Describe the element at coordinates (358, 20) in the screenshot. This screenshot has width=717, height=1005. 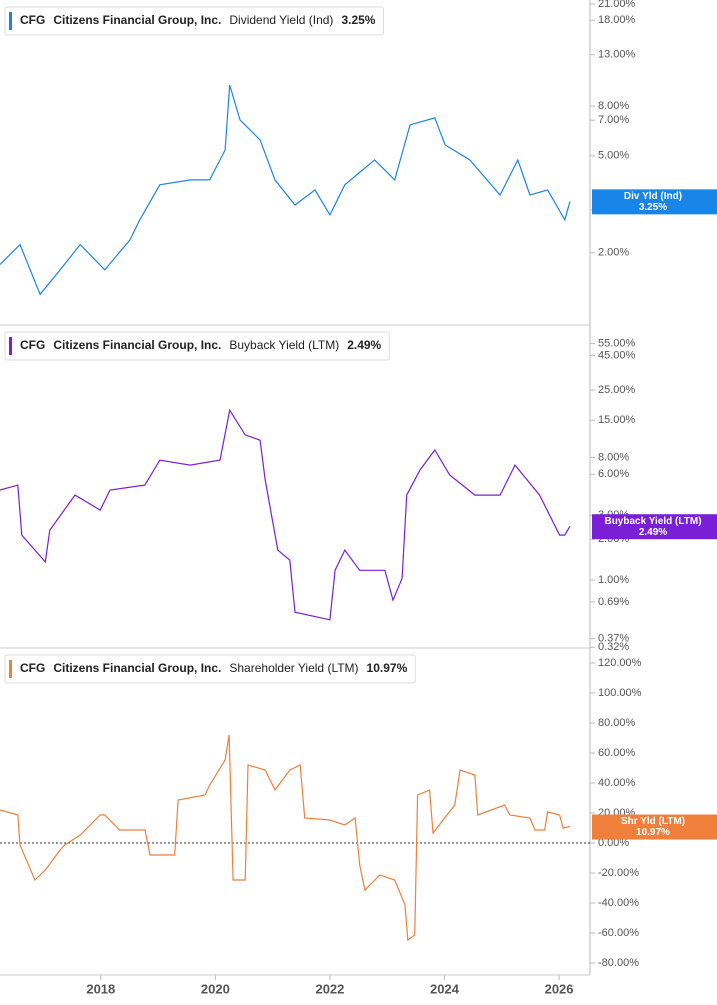
I see `legend-text: 3.25%` at that location.